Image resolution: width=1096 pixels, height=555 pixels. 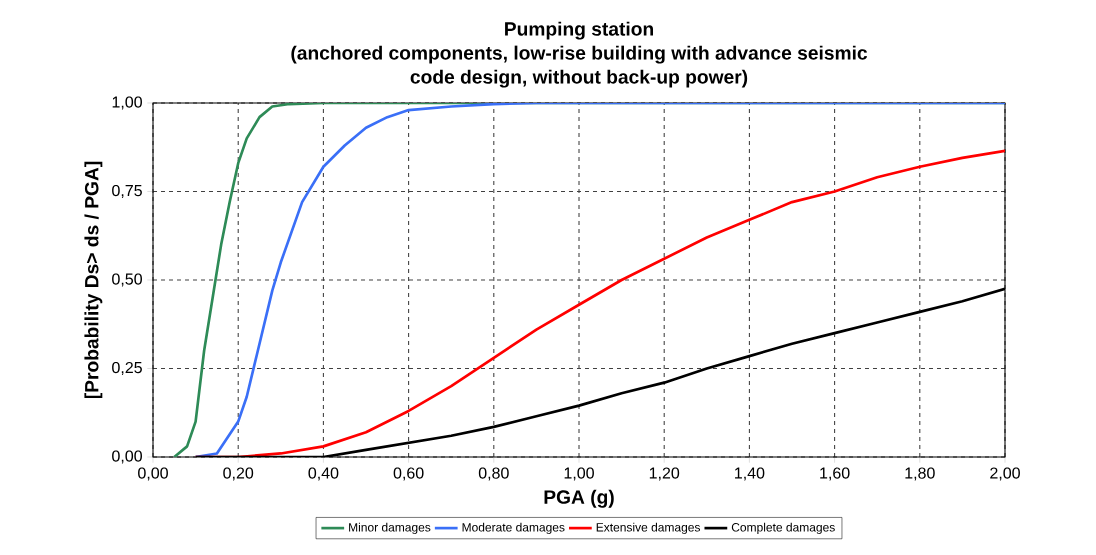 What do you see at coordinates (579, 54) in the screenshot?
I see `chart-title: Pumping station (anchored components, low-rise building with advance seismic code design, without back-up power)` at bounding box center [579, 54].